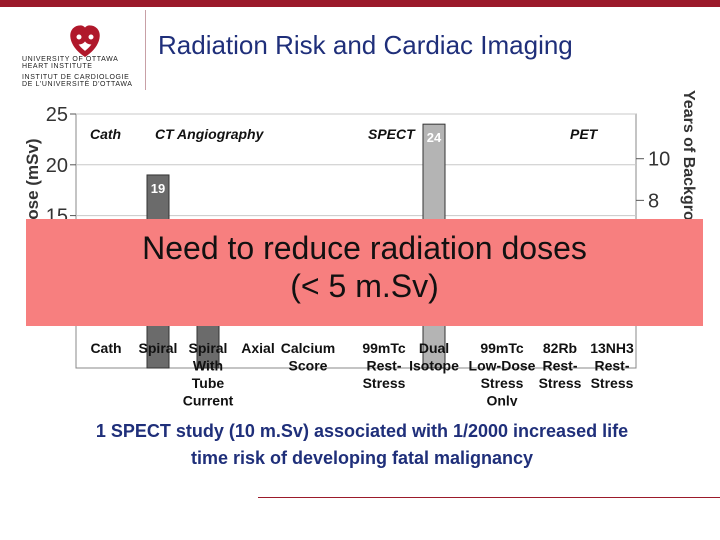 The image size is (720, 540). What do you see at coordinates (208, 400) in the screenshot?
I see `category-label: Current` at bounding box center [208, 400].